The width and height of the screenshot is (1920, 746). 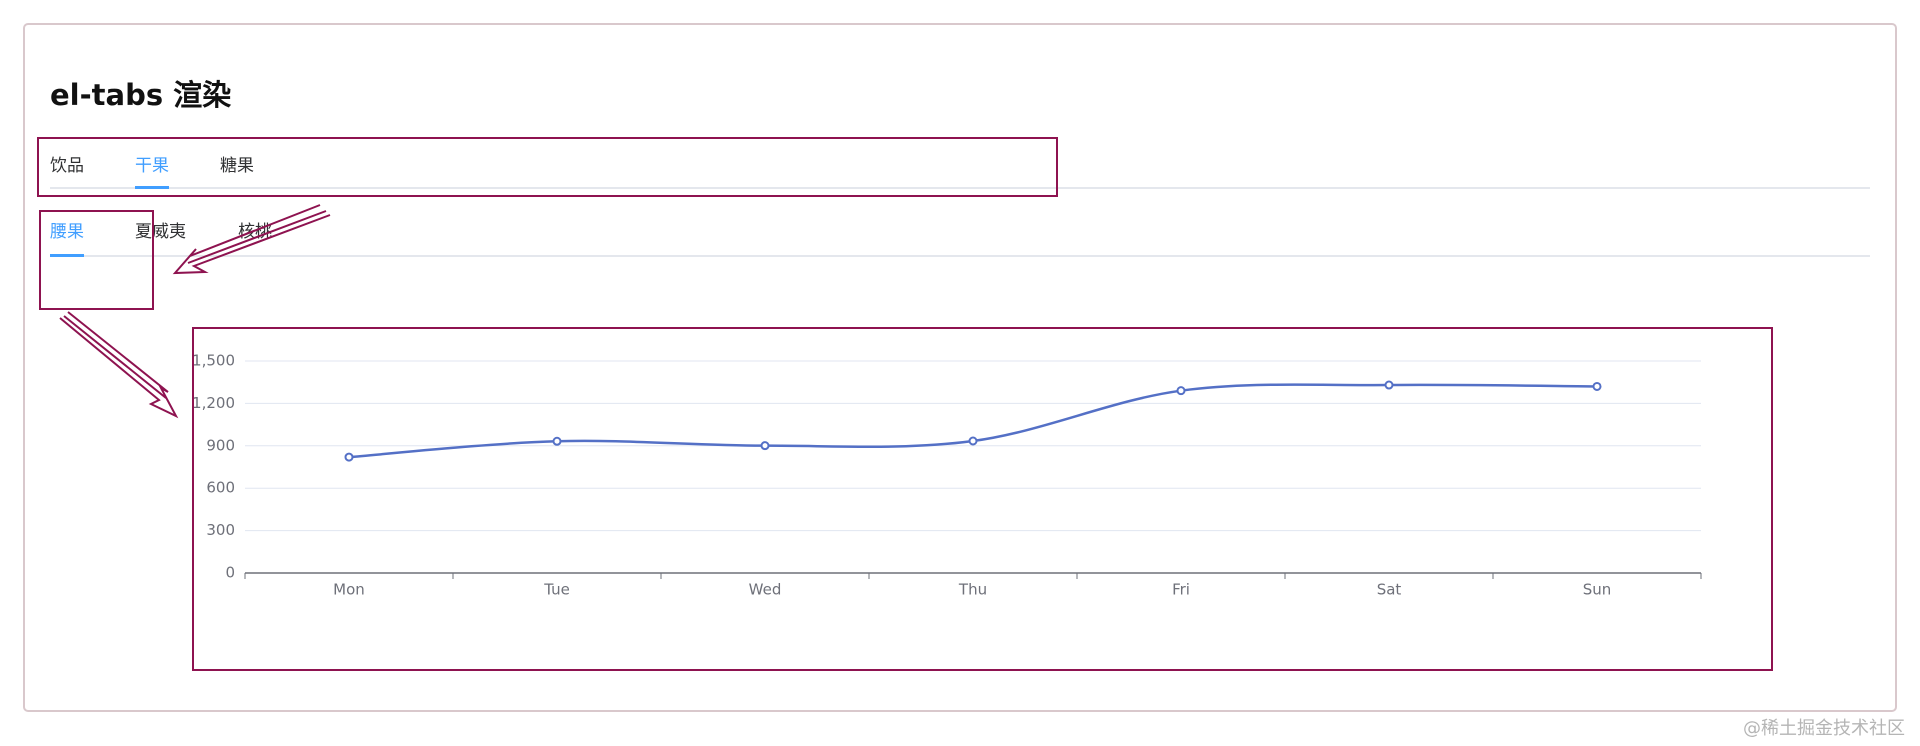 What do you see at coordinates (349, 590) in the screenshot?
I see `x-tick-label: Mon` at bounding box center [349, 590].